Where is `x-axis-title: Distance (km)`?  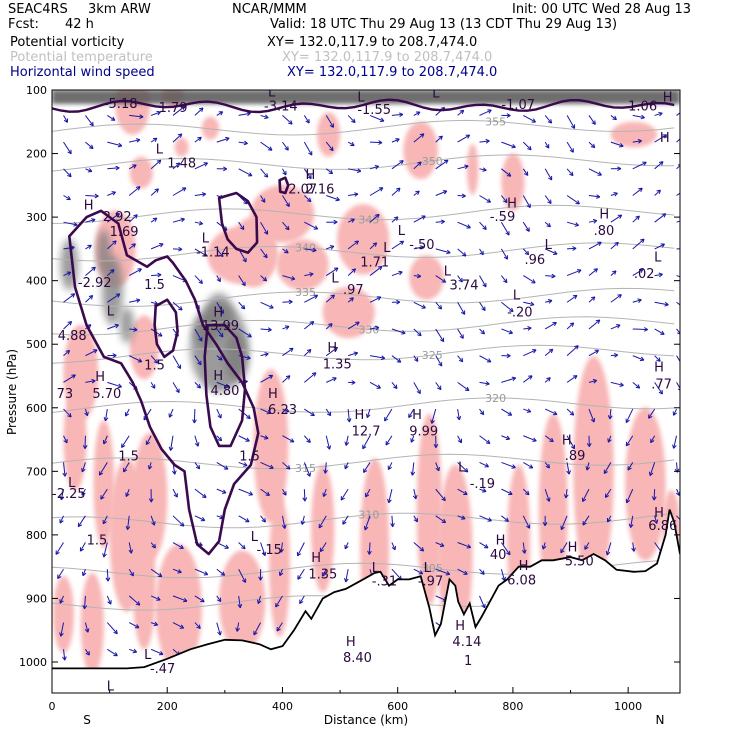 x-axis-title: Distance (km) is located at coordinates (366, 720).